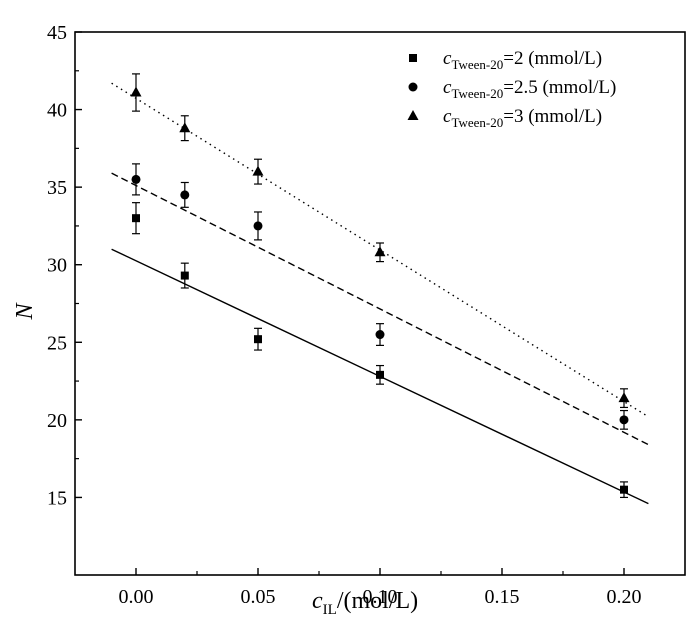  I want to click on x-tick-label: 0.10, so click(380, 597).